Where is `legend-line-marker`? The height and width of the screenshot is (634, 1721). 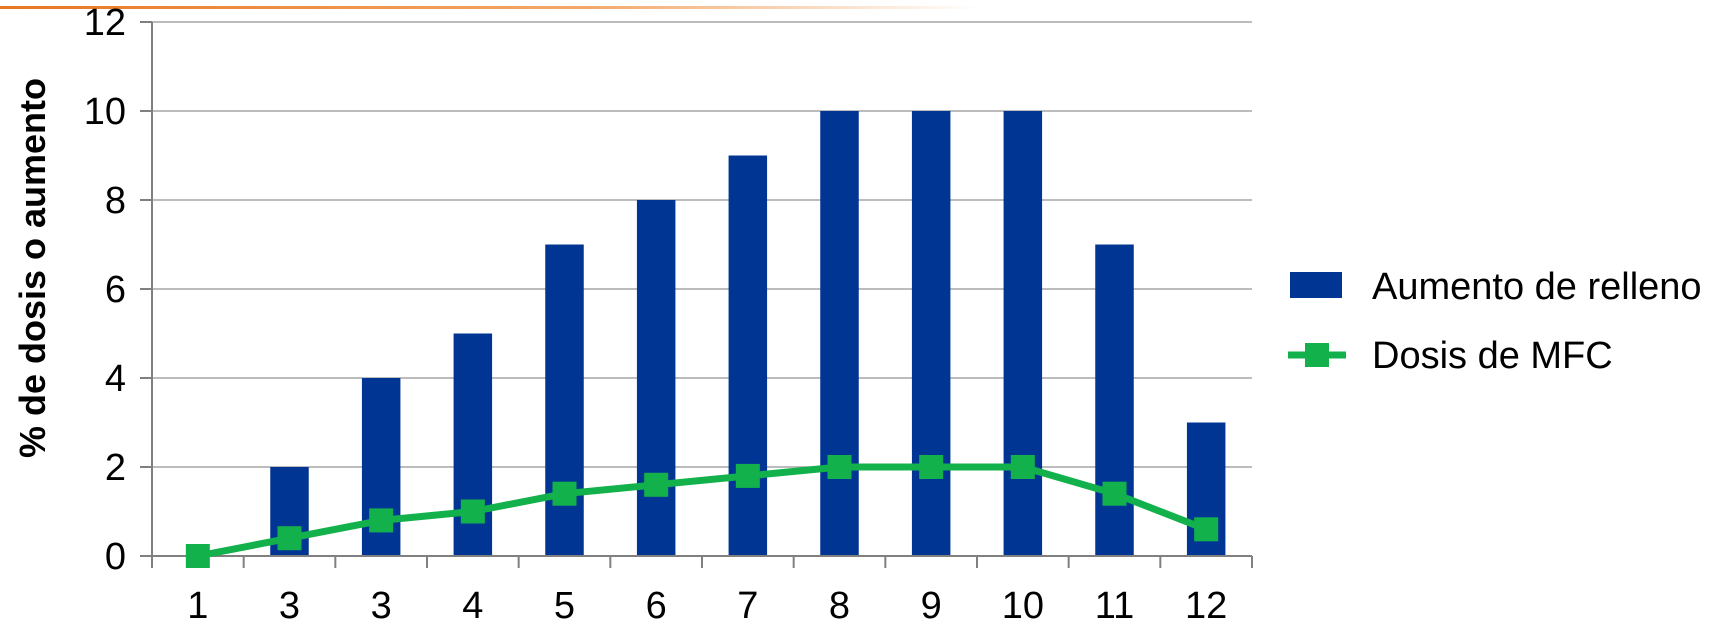 legend-line-marker is located at coordinates (1317, 355).